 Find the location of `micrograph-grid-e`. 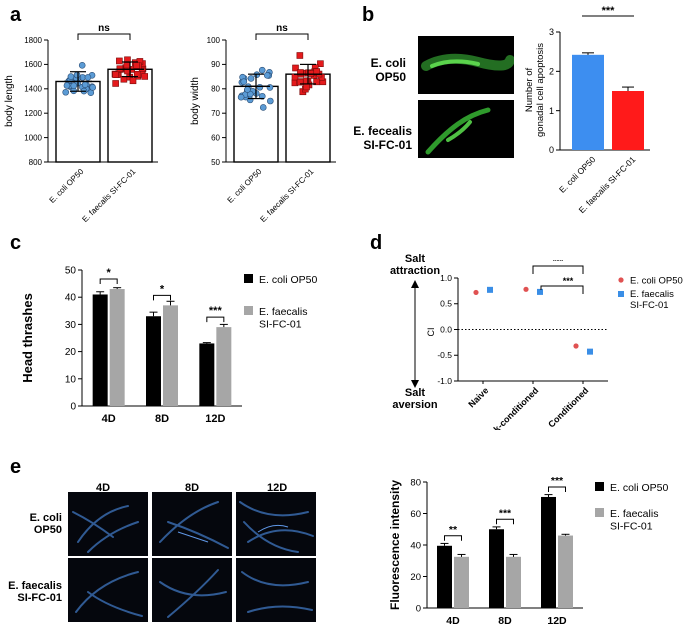

micrograph-grid-e is located at coordinates (192, 557).